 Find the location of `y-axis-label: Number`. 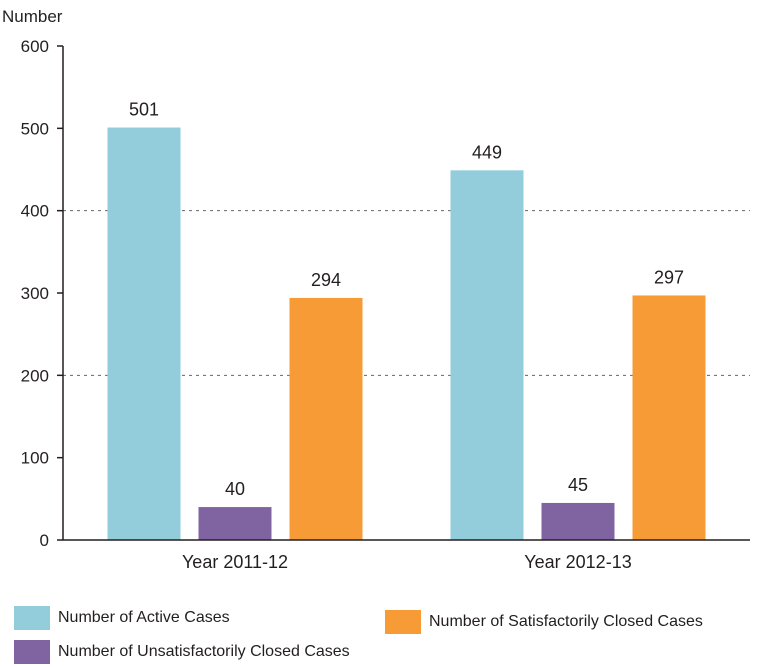

y-axis-label: Number is located at coordinates (32, 16).